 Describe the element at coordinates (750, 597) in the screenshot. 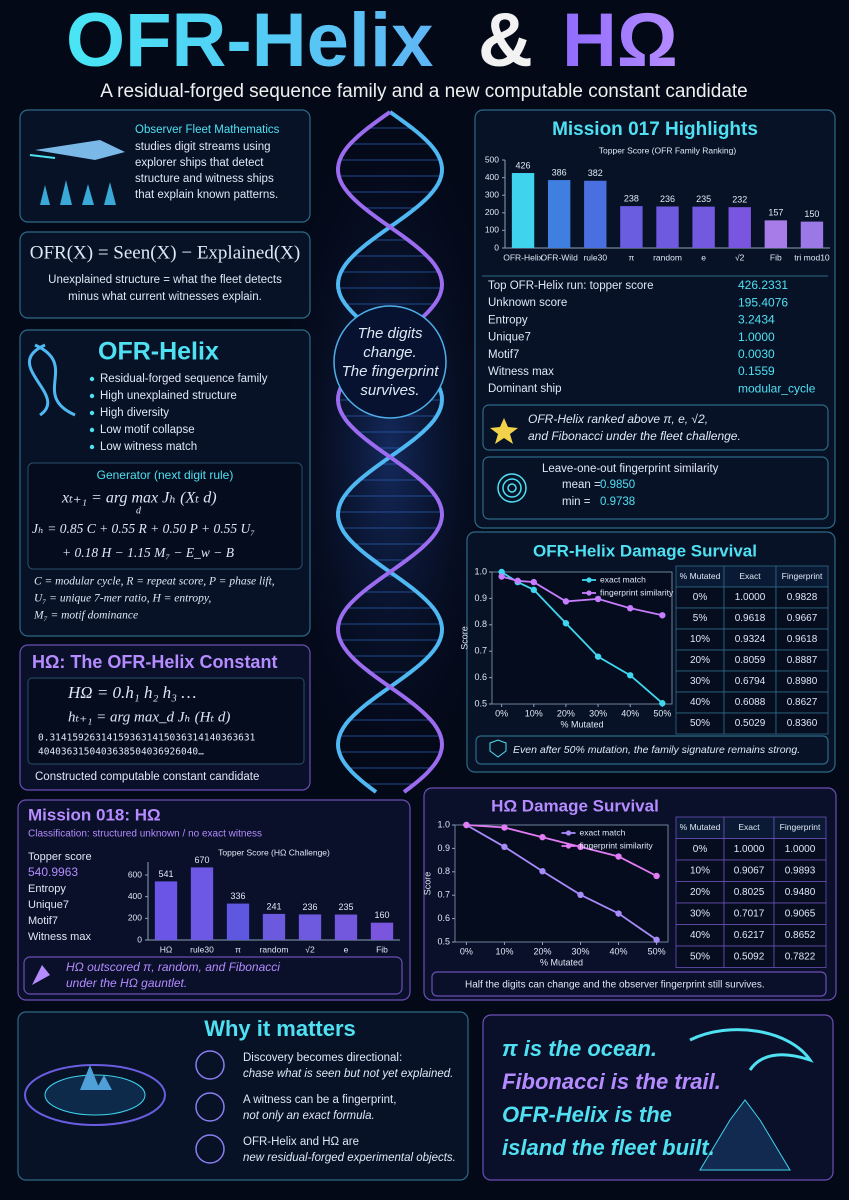

I see `table-text: 1.0000` at that location.